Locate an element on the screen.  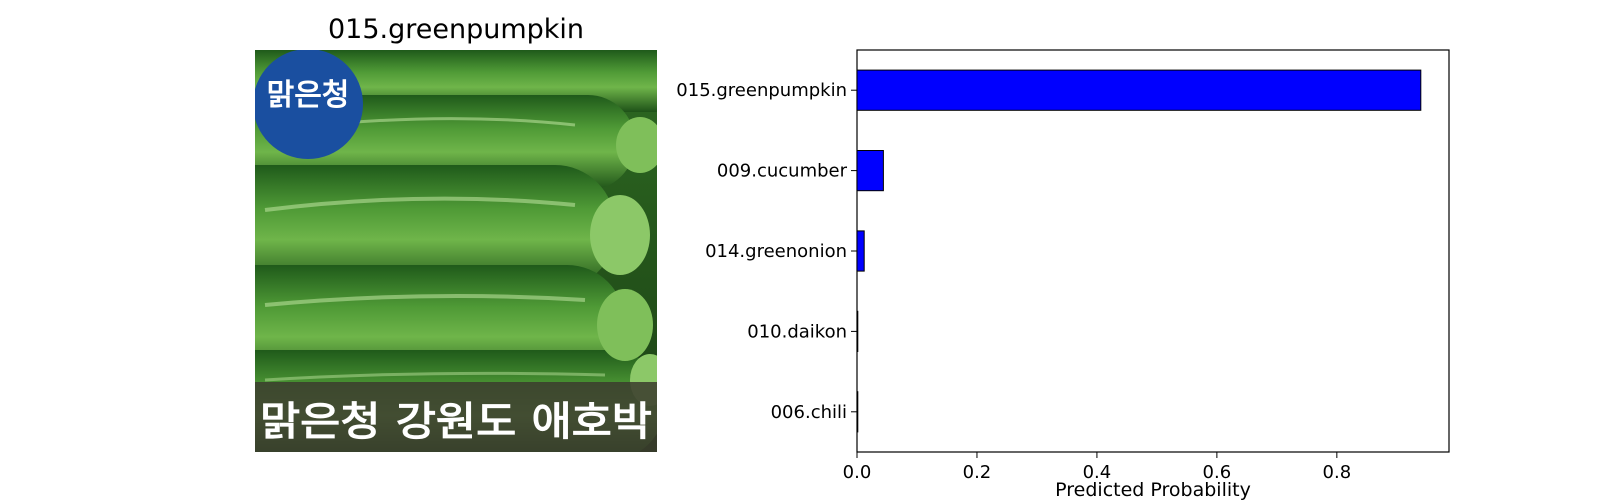
x-tick-label: 0.6 is located at coordinates (1217, 472).